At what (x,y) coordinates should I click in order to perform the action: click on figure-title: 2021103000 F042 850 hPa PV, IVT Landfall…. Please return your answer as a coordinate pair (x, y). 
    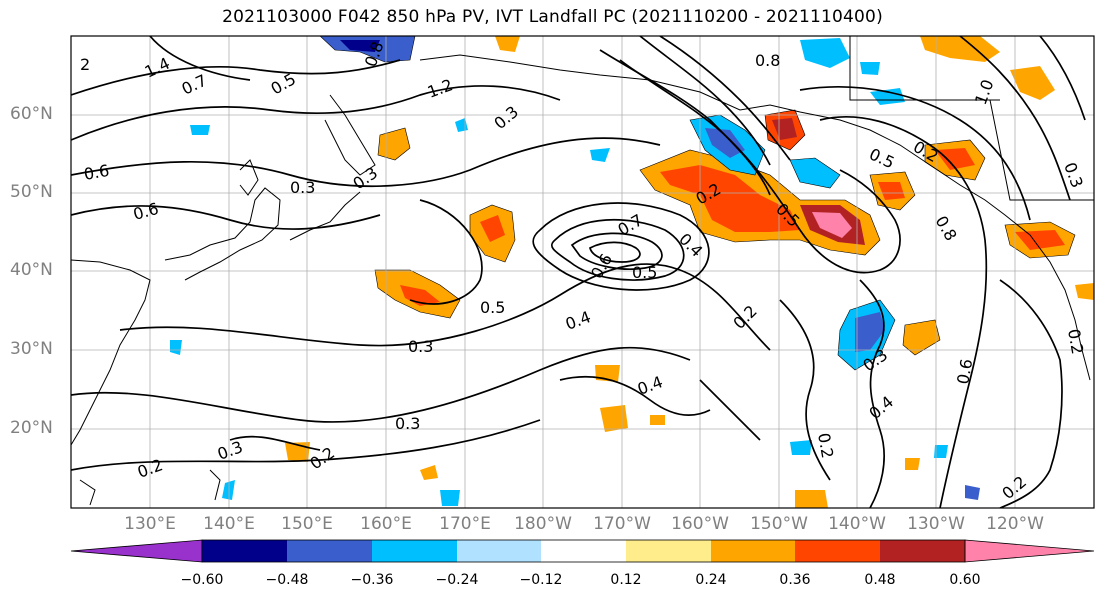
    Looking at the image, I should click on (552, 17).